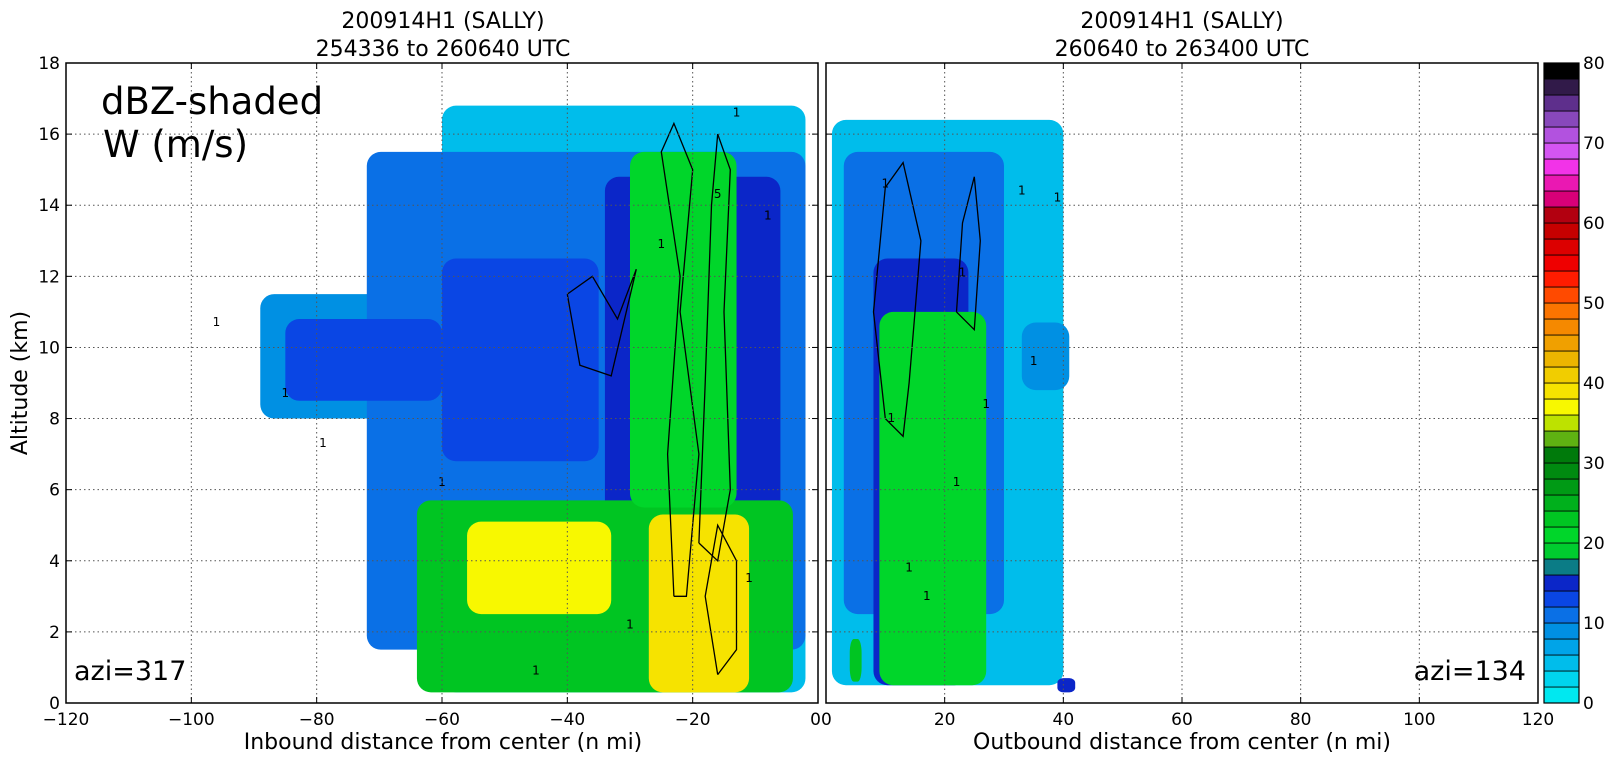 The image size is (1615, 762). I want to click on annotation-dbz-shaded: dBZ-shaded, so click(212, 101).